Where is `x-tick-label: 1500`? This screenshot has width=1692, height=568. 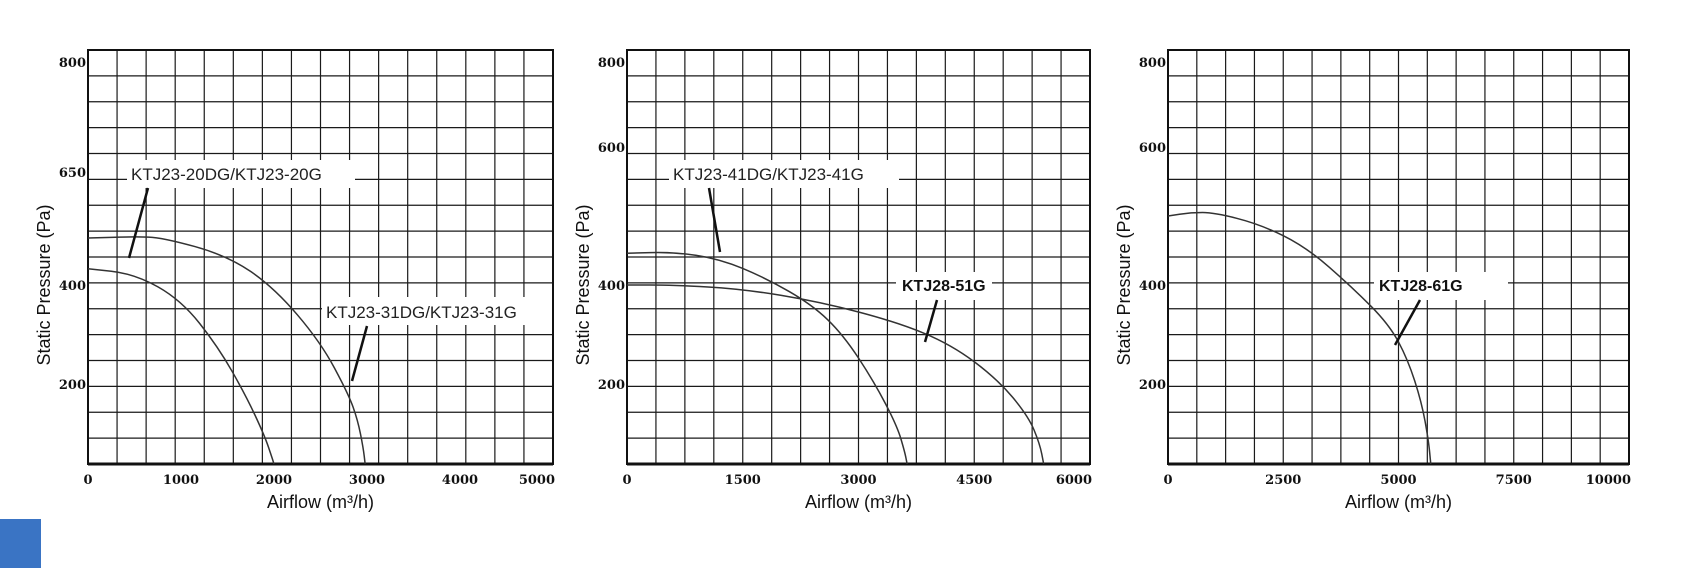 x-tick-label: 1500 is located at coordinates (743, 480).